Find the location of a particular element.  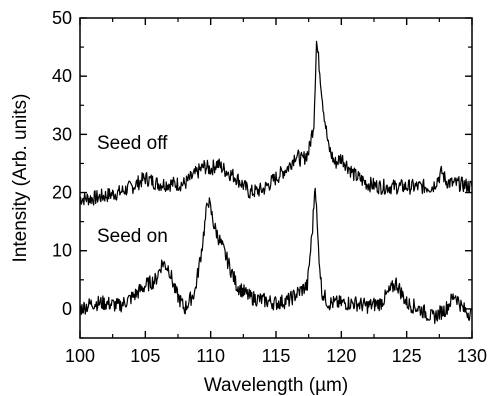

x-tick-label: 130 is located at coordinates (472, 356).